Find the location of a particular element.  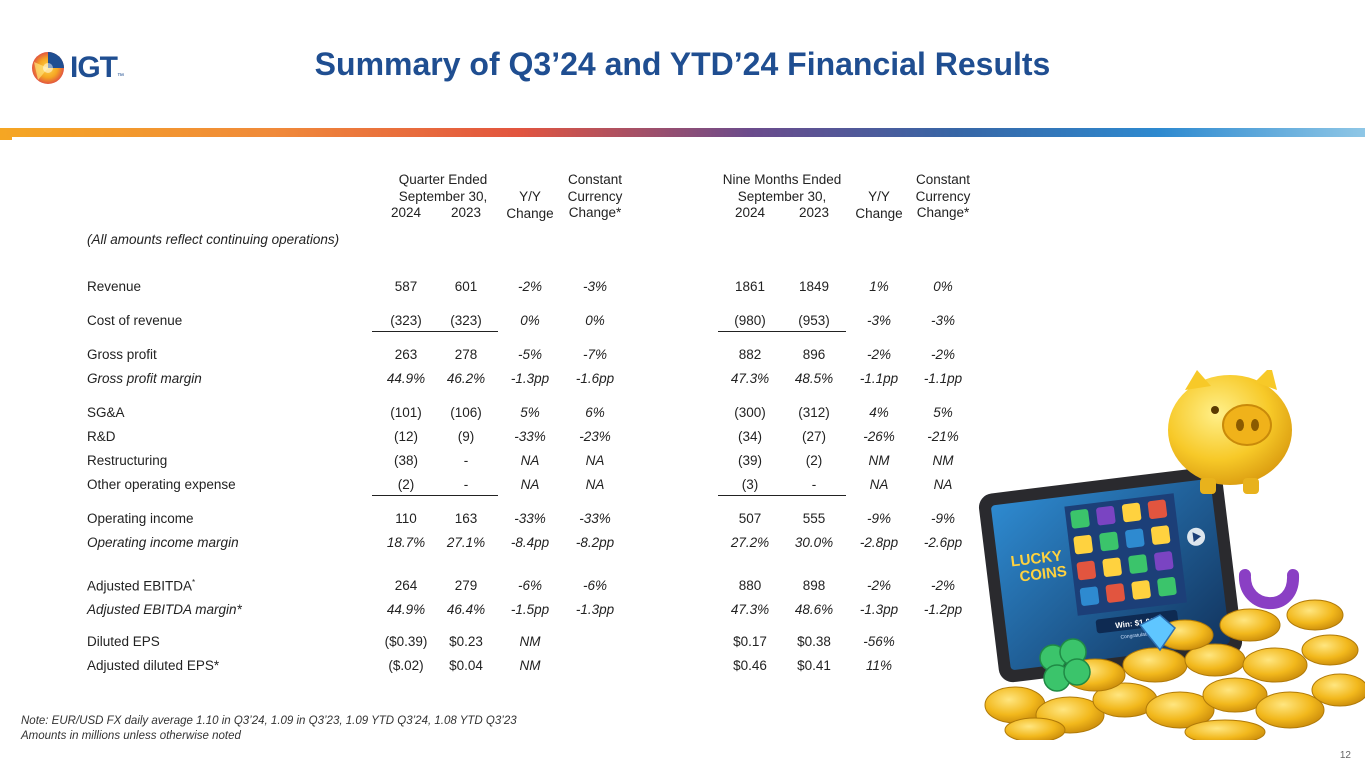

nine-months-cc-header-line2: Currency is located at coordinates (943, 196).